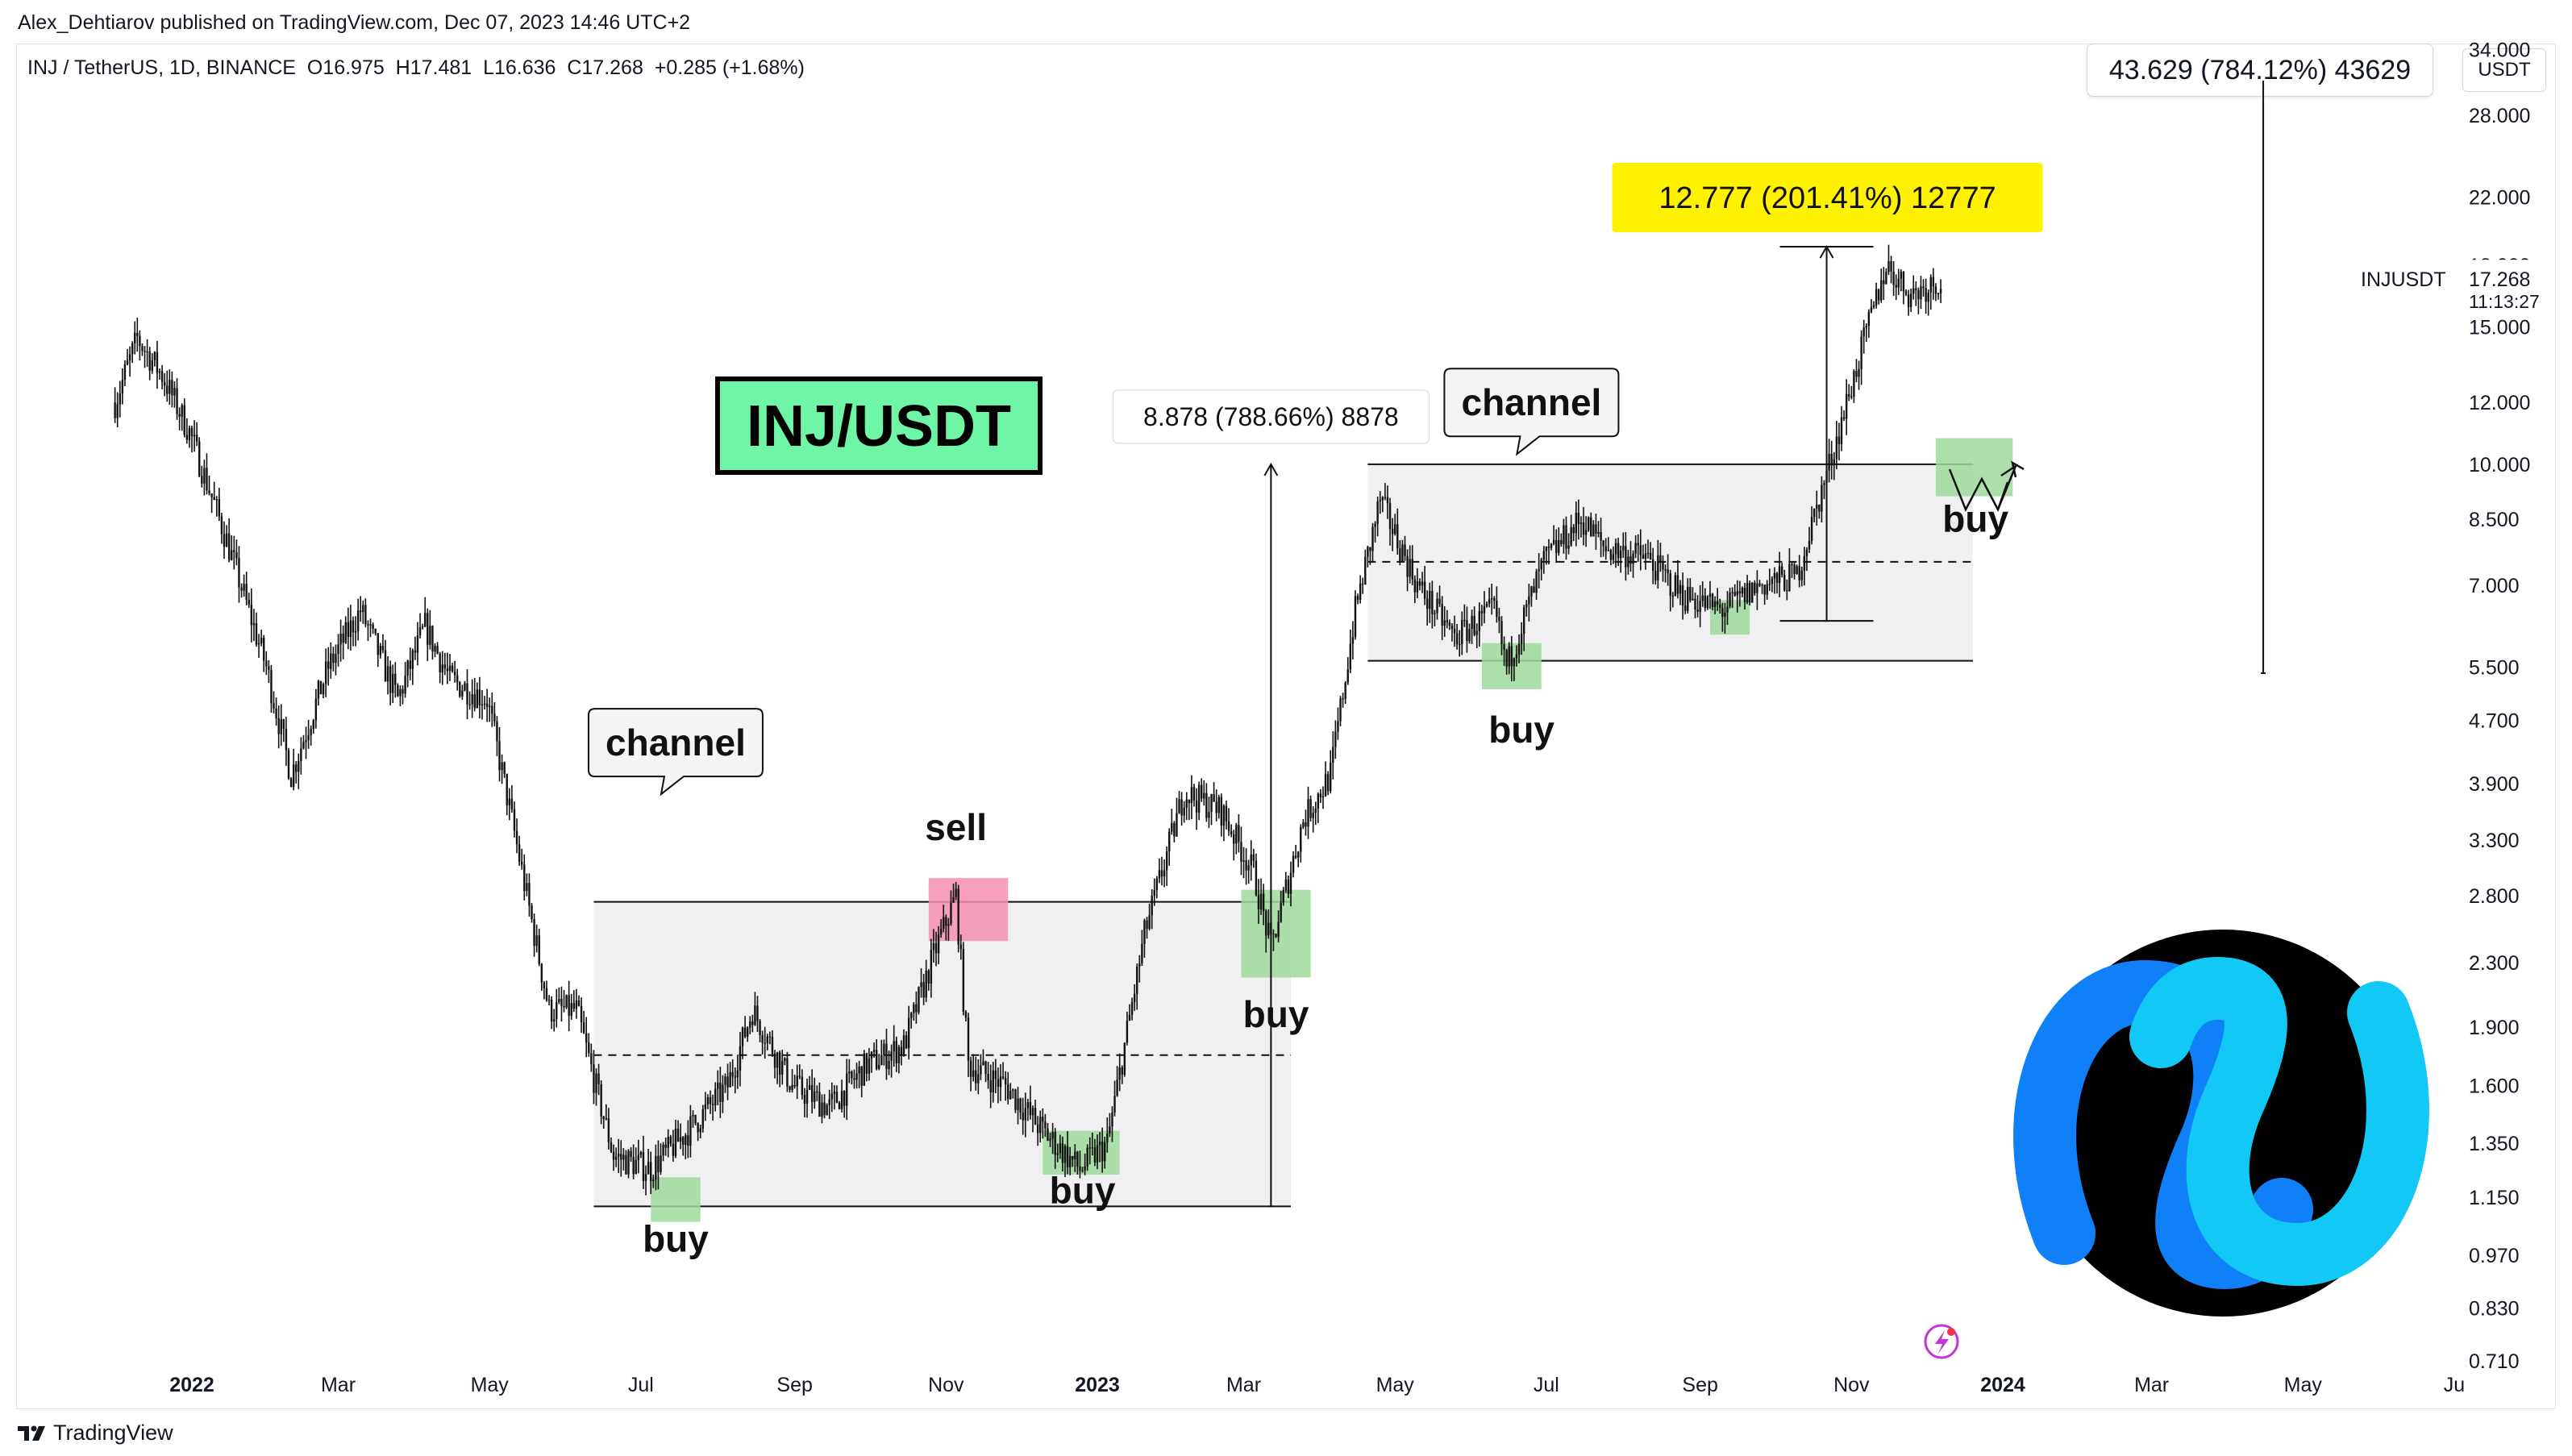 Image resolution: width=2572 pixels, height=1456 pixels. What do you see at coordinates (2504, 70) in the screenshot?
I see `currency-button: USDT` at bounding box center [2504, 70].